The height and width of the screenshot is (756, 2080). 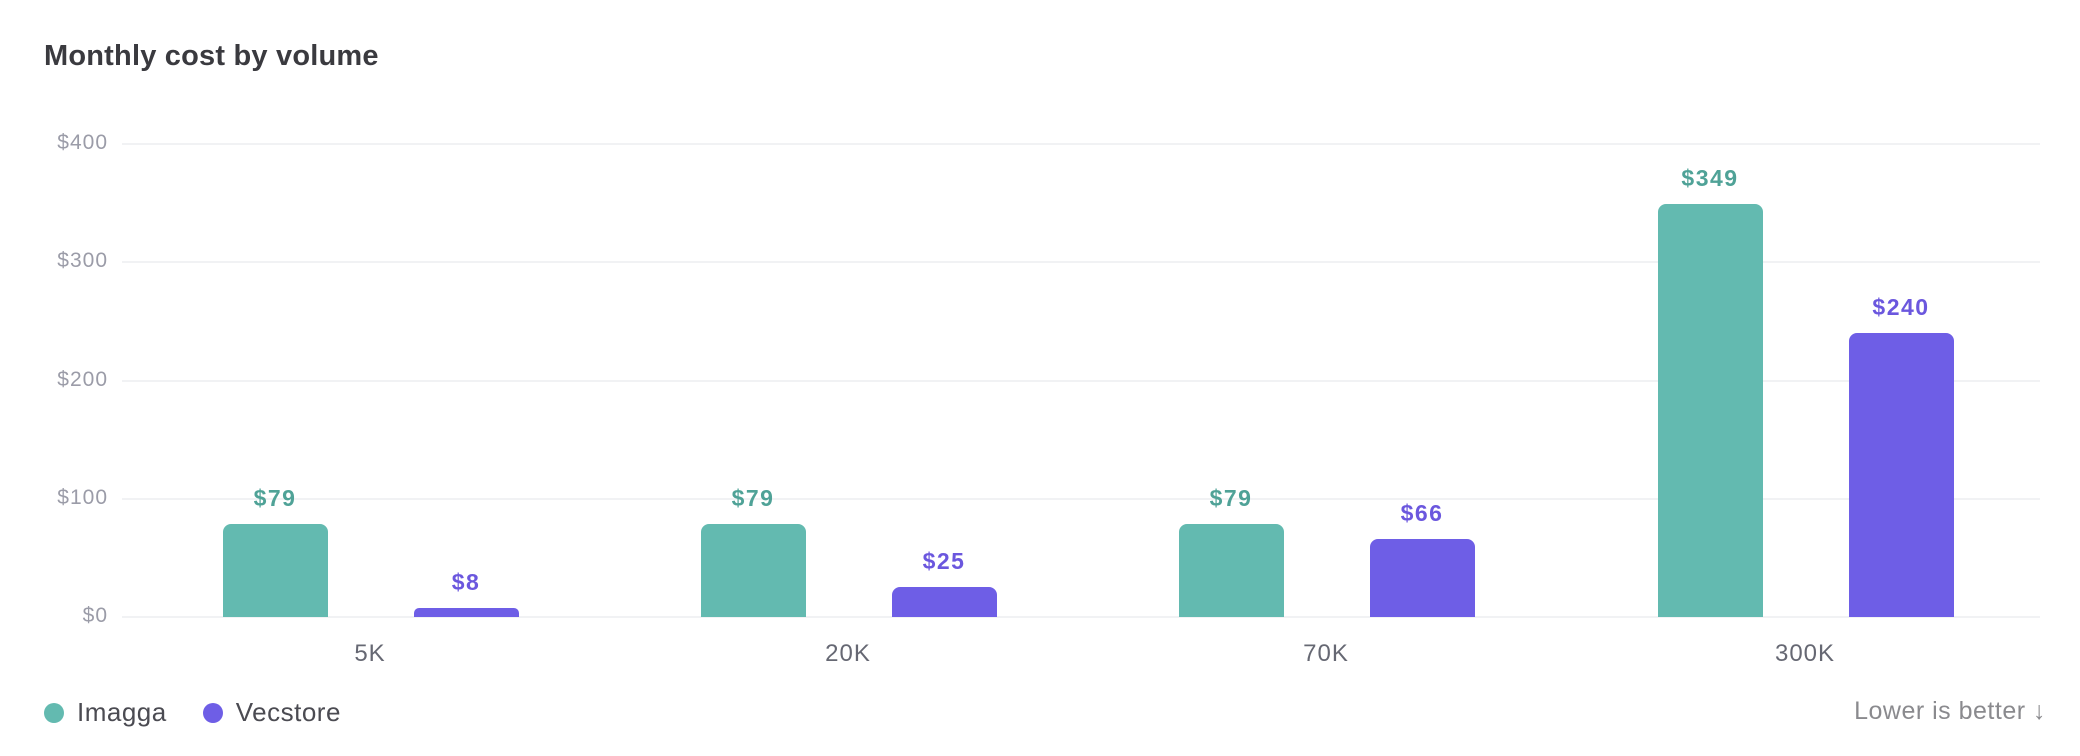 I want to click on imagga-swatch-icon, so click(x=54, y=712).